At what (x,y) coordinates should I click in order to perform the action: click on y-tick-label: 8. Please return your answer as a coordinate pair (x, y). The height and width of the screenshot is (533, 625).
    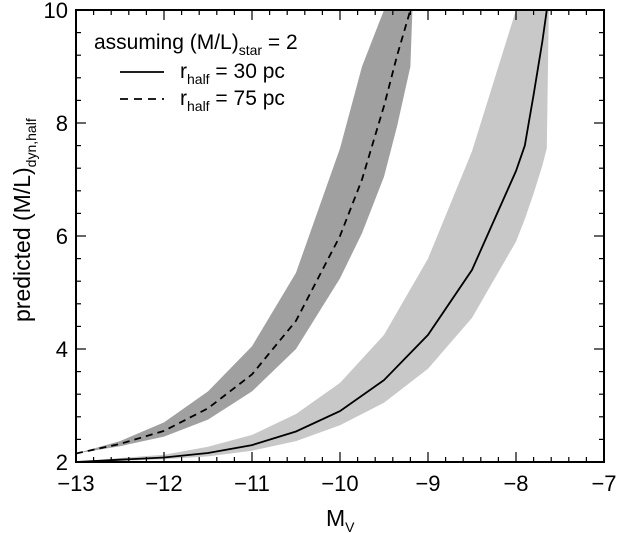
    Looking at the image, I should click on (62, 123).